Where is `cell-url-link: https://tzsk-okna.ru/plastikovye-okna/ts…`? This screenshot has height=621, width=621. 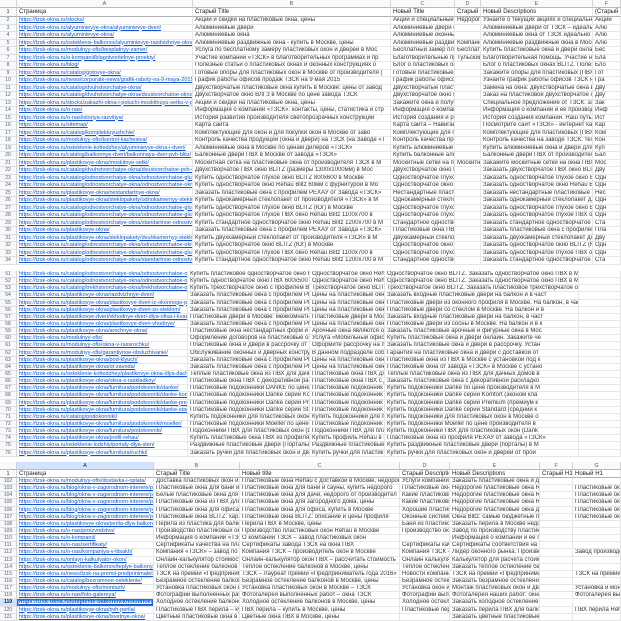 cell-url-link: https://tzsk-okna.ru/plastikovye-okna/ts… is located at coordinates (82, 616).